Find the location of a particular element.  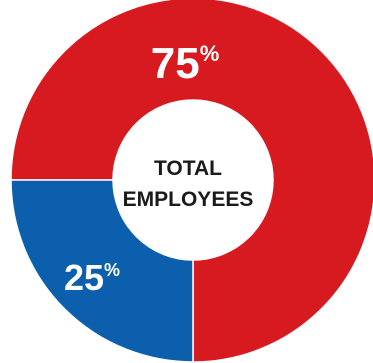

slice-label-75: 75% is located at coordinates (185, 63).